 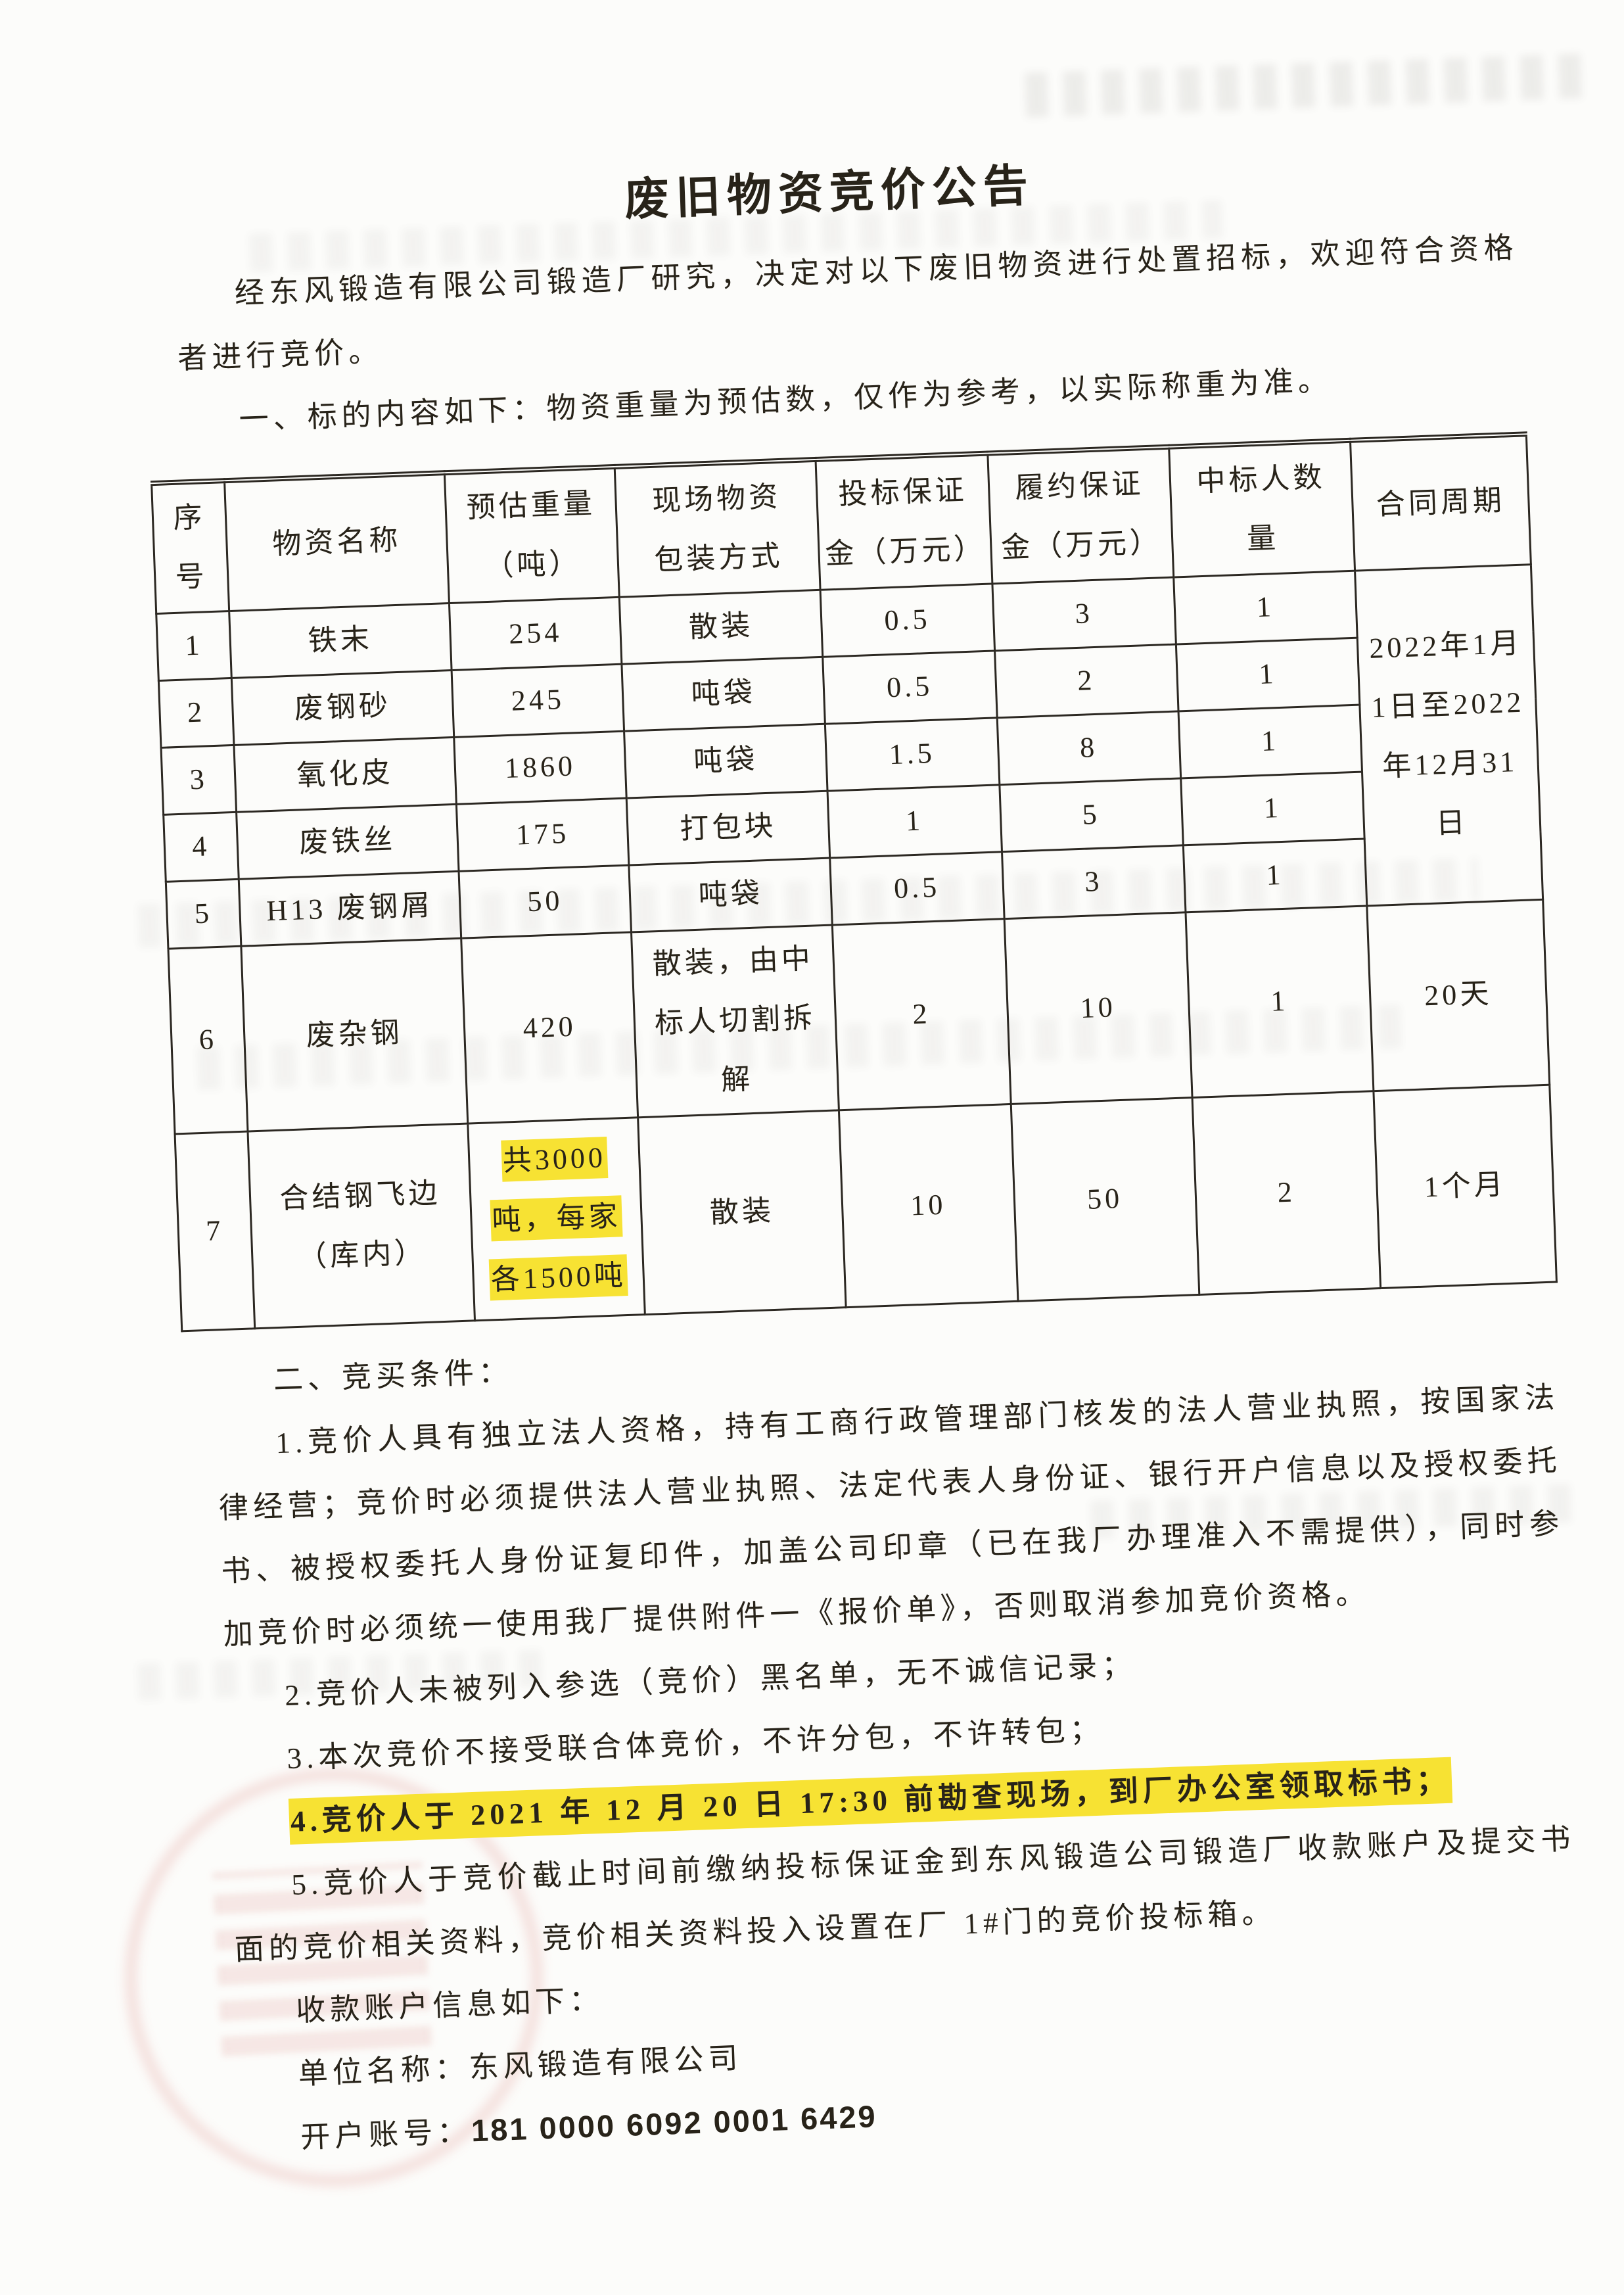 What do you see at coordinates (383, 2070) in the screenshot?
I see `account-name-label: 单位名称：` at bounding box center [383, 2070].